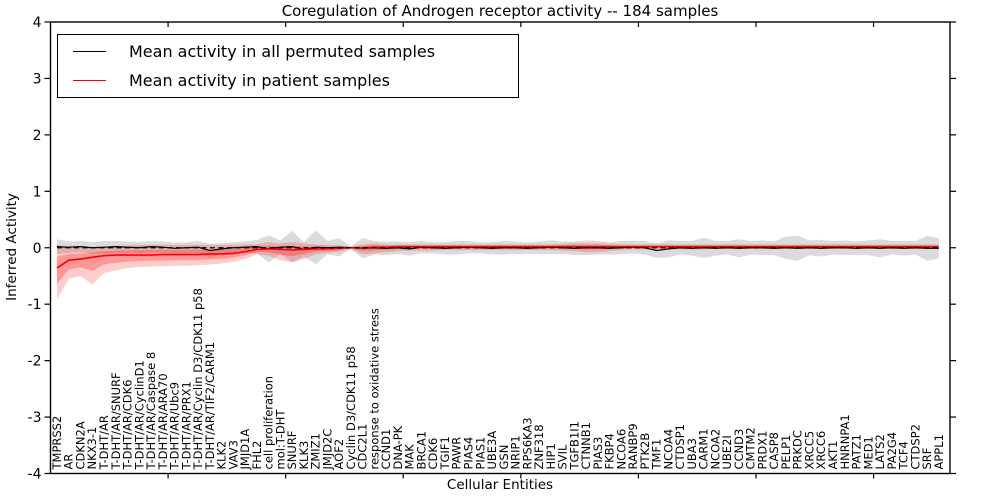  I want to click on x-tick-label: PIAS4, so click(469, 453).